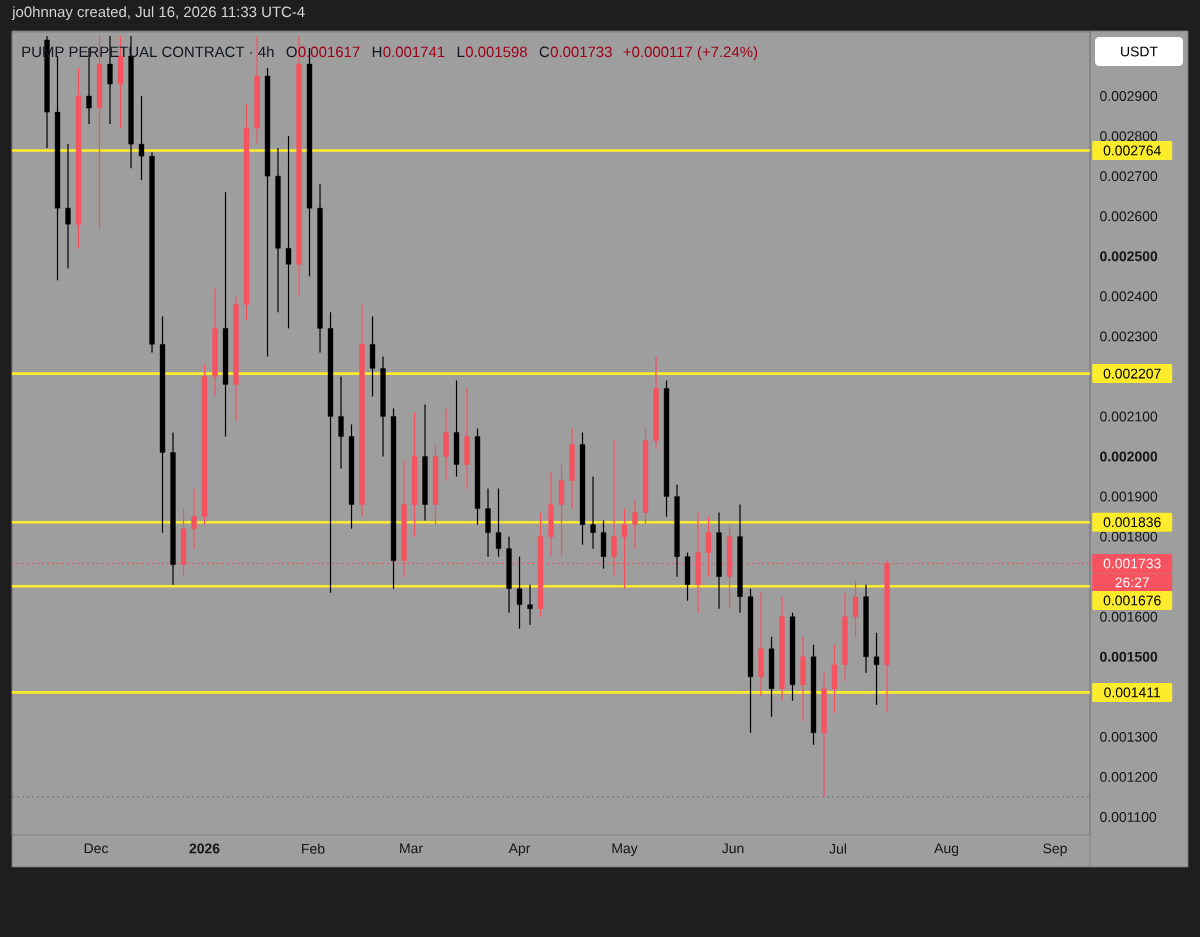 The width and height of the screenshot is (1200, 937). What do you see at coordinates (733, 848) in the screenshot?
I see `x-tick-label: Jun` at bounding box center [733, 848].